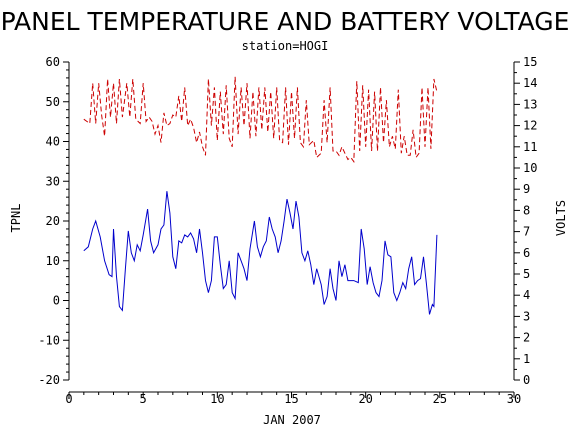  What do you see at coordinates (260, 120) in the screenshot?
I see `series-line-volts` at bounding box center [260, 120].